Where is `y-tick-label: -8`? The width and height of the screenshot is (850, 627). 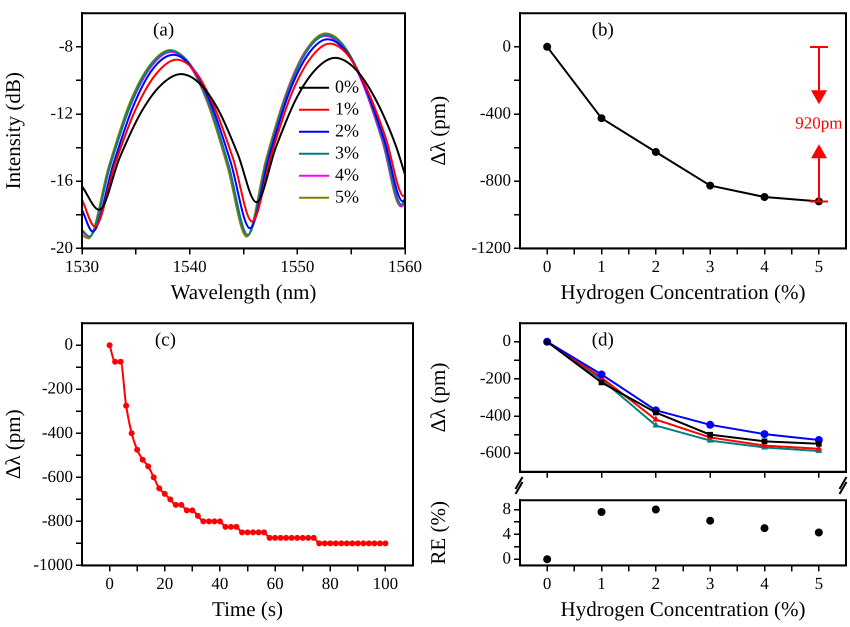
y-tick-label: -8 is located at coordinates (65, 46).